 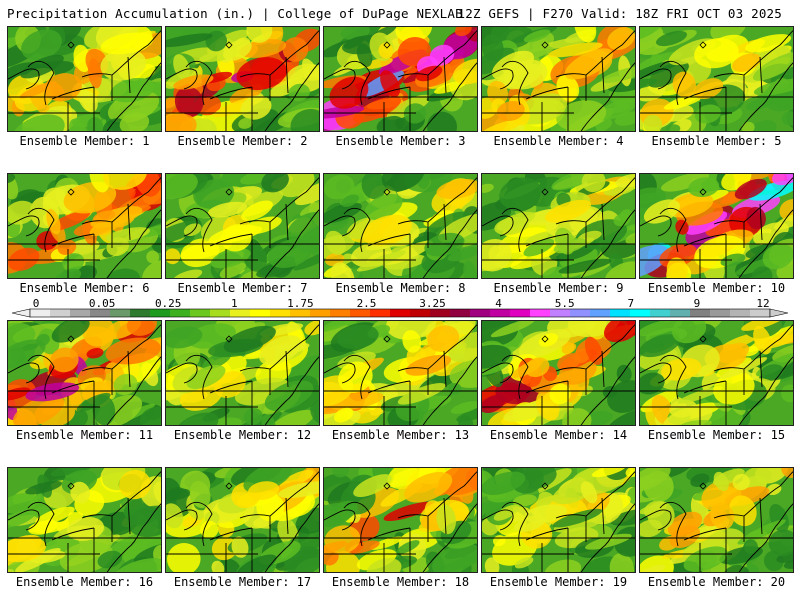 I want to click on ensemble-member-label: Ensemble Member: 7, so click(x=242, y=288).